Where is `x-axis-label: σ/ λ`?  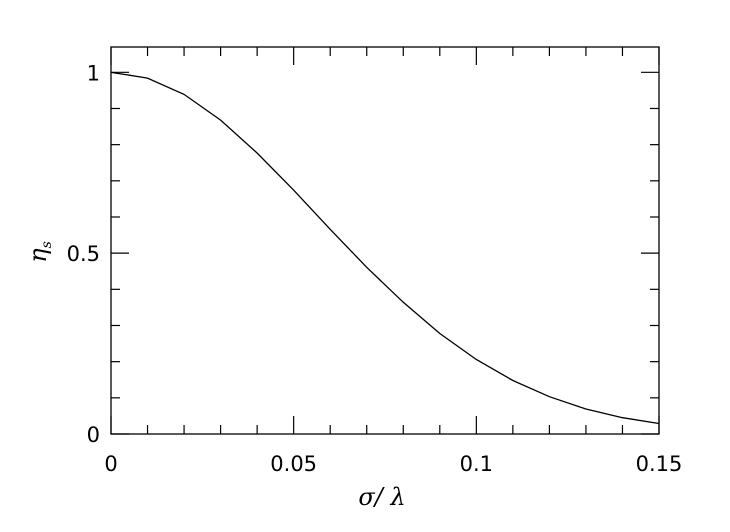 x-axis-label: σ/ λ is located at coordinates (381, 497).